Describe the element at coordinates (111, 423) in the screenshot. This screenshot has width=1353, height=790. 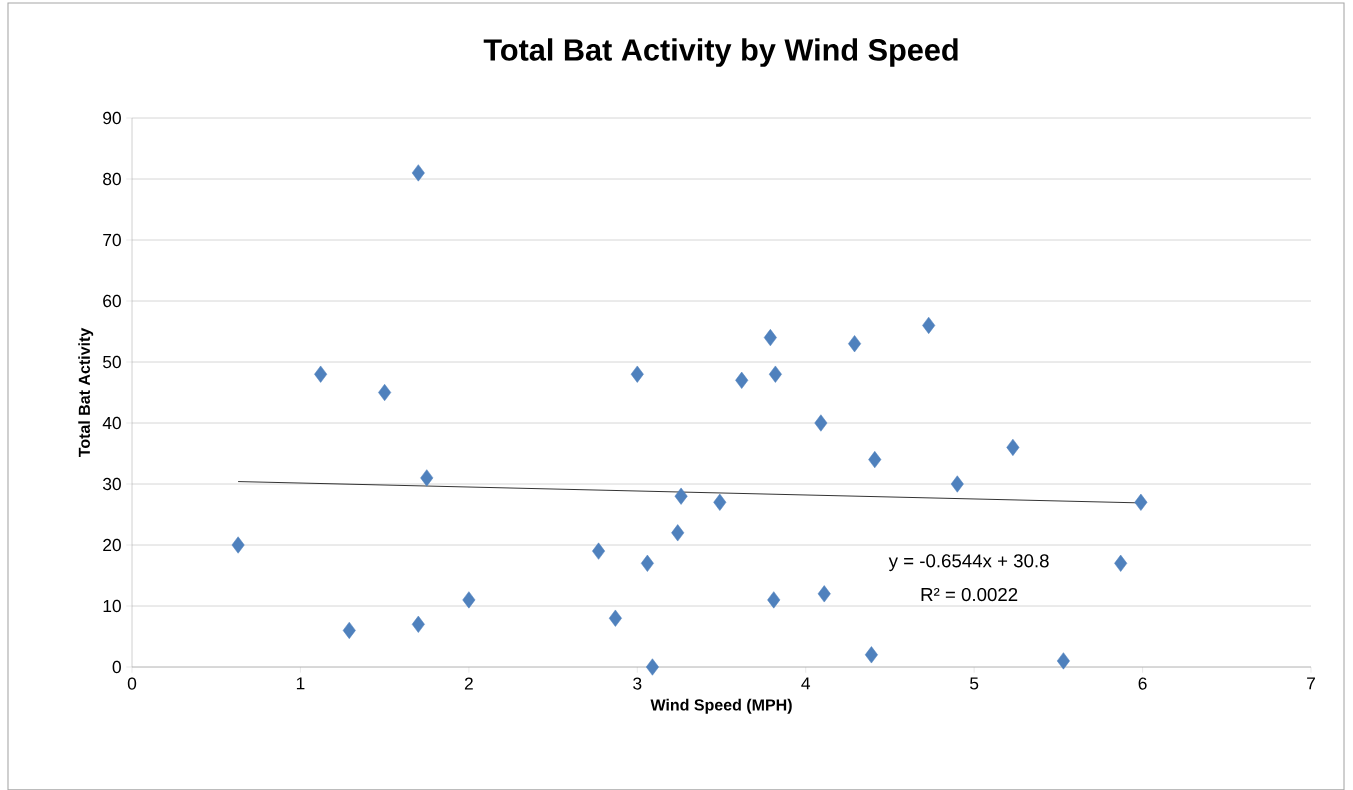
I see `y-tick-label: 40` at that location.